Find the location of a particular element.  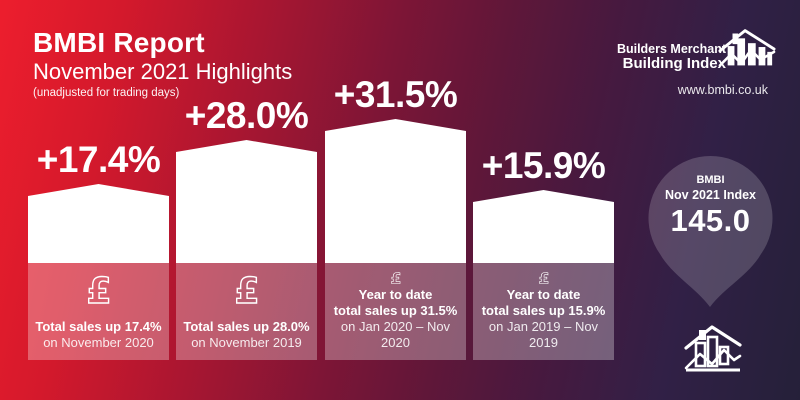

trading-days-note: (unadjusted for trading days) is located at coordinates (106, 93).